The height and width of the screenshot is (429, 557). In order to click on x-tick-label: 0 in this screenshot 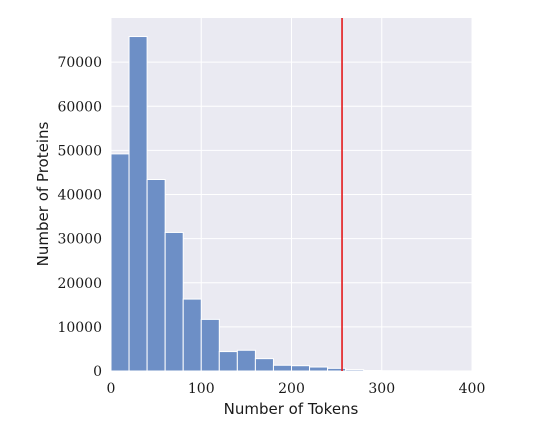, I will do `click(111, 389)`.